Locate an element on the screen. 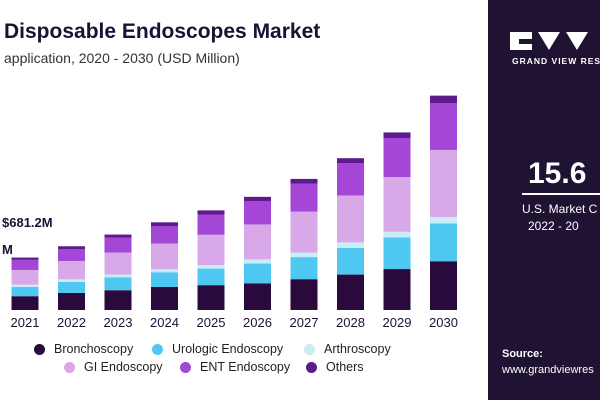 The height and width of the screenshot is (400, 600). partial-value-annotation: M is located at coordinates (7, 249).